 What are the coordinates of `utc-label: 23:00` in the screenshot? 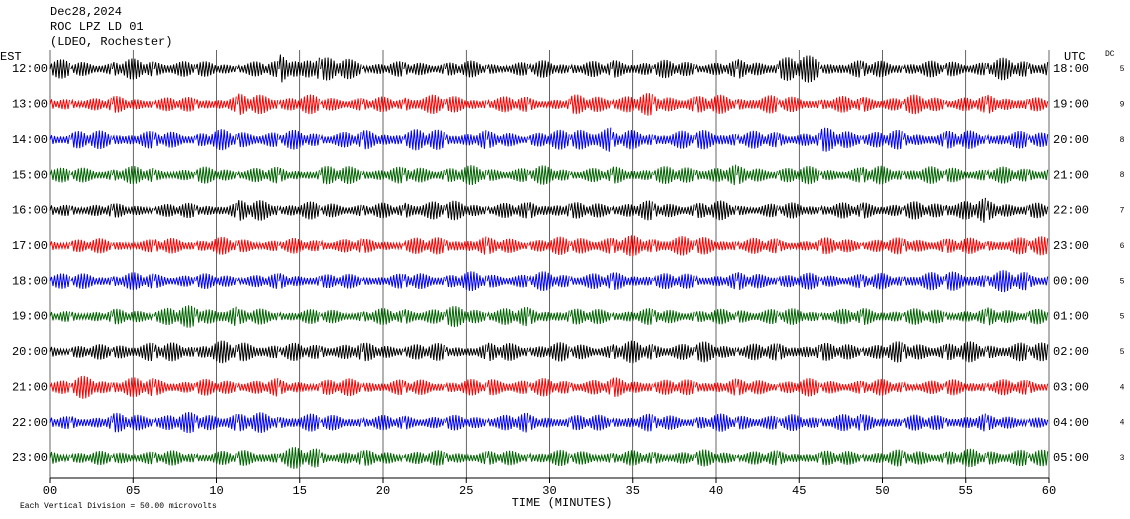 It's located at (1071, 246).